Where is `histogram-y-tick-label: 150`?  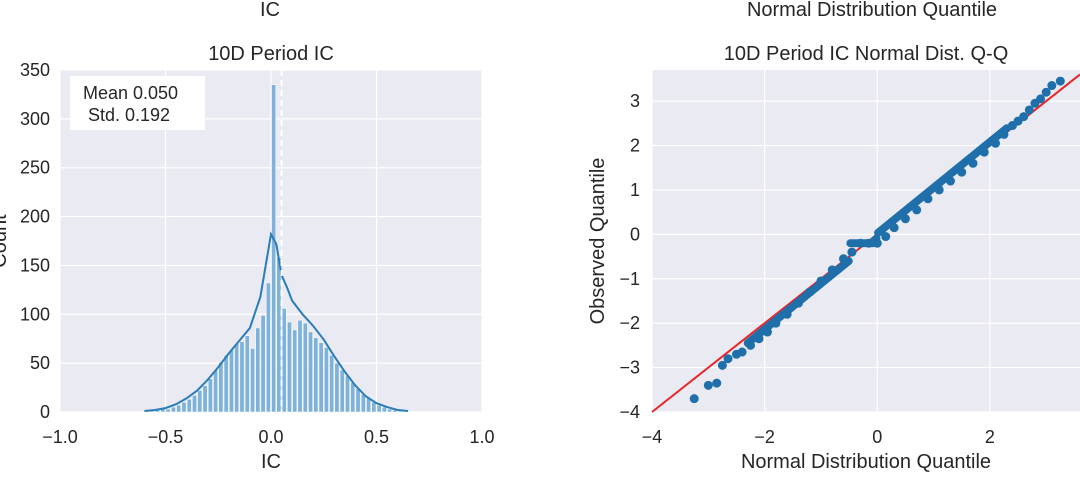 histogram-y-tick-label: 150 is located at coordinates (35, 265).